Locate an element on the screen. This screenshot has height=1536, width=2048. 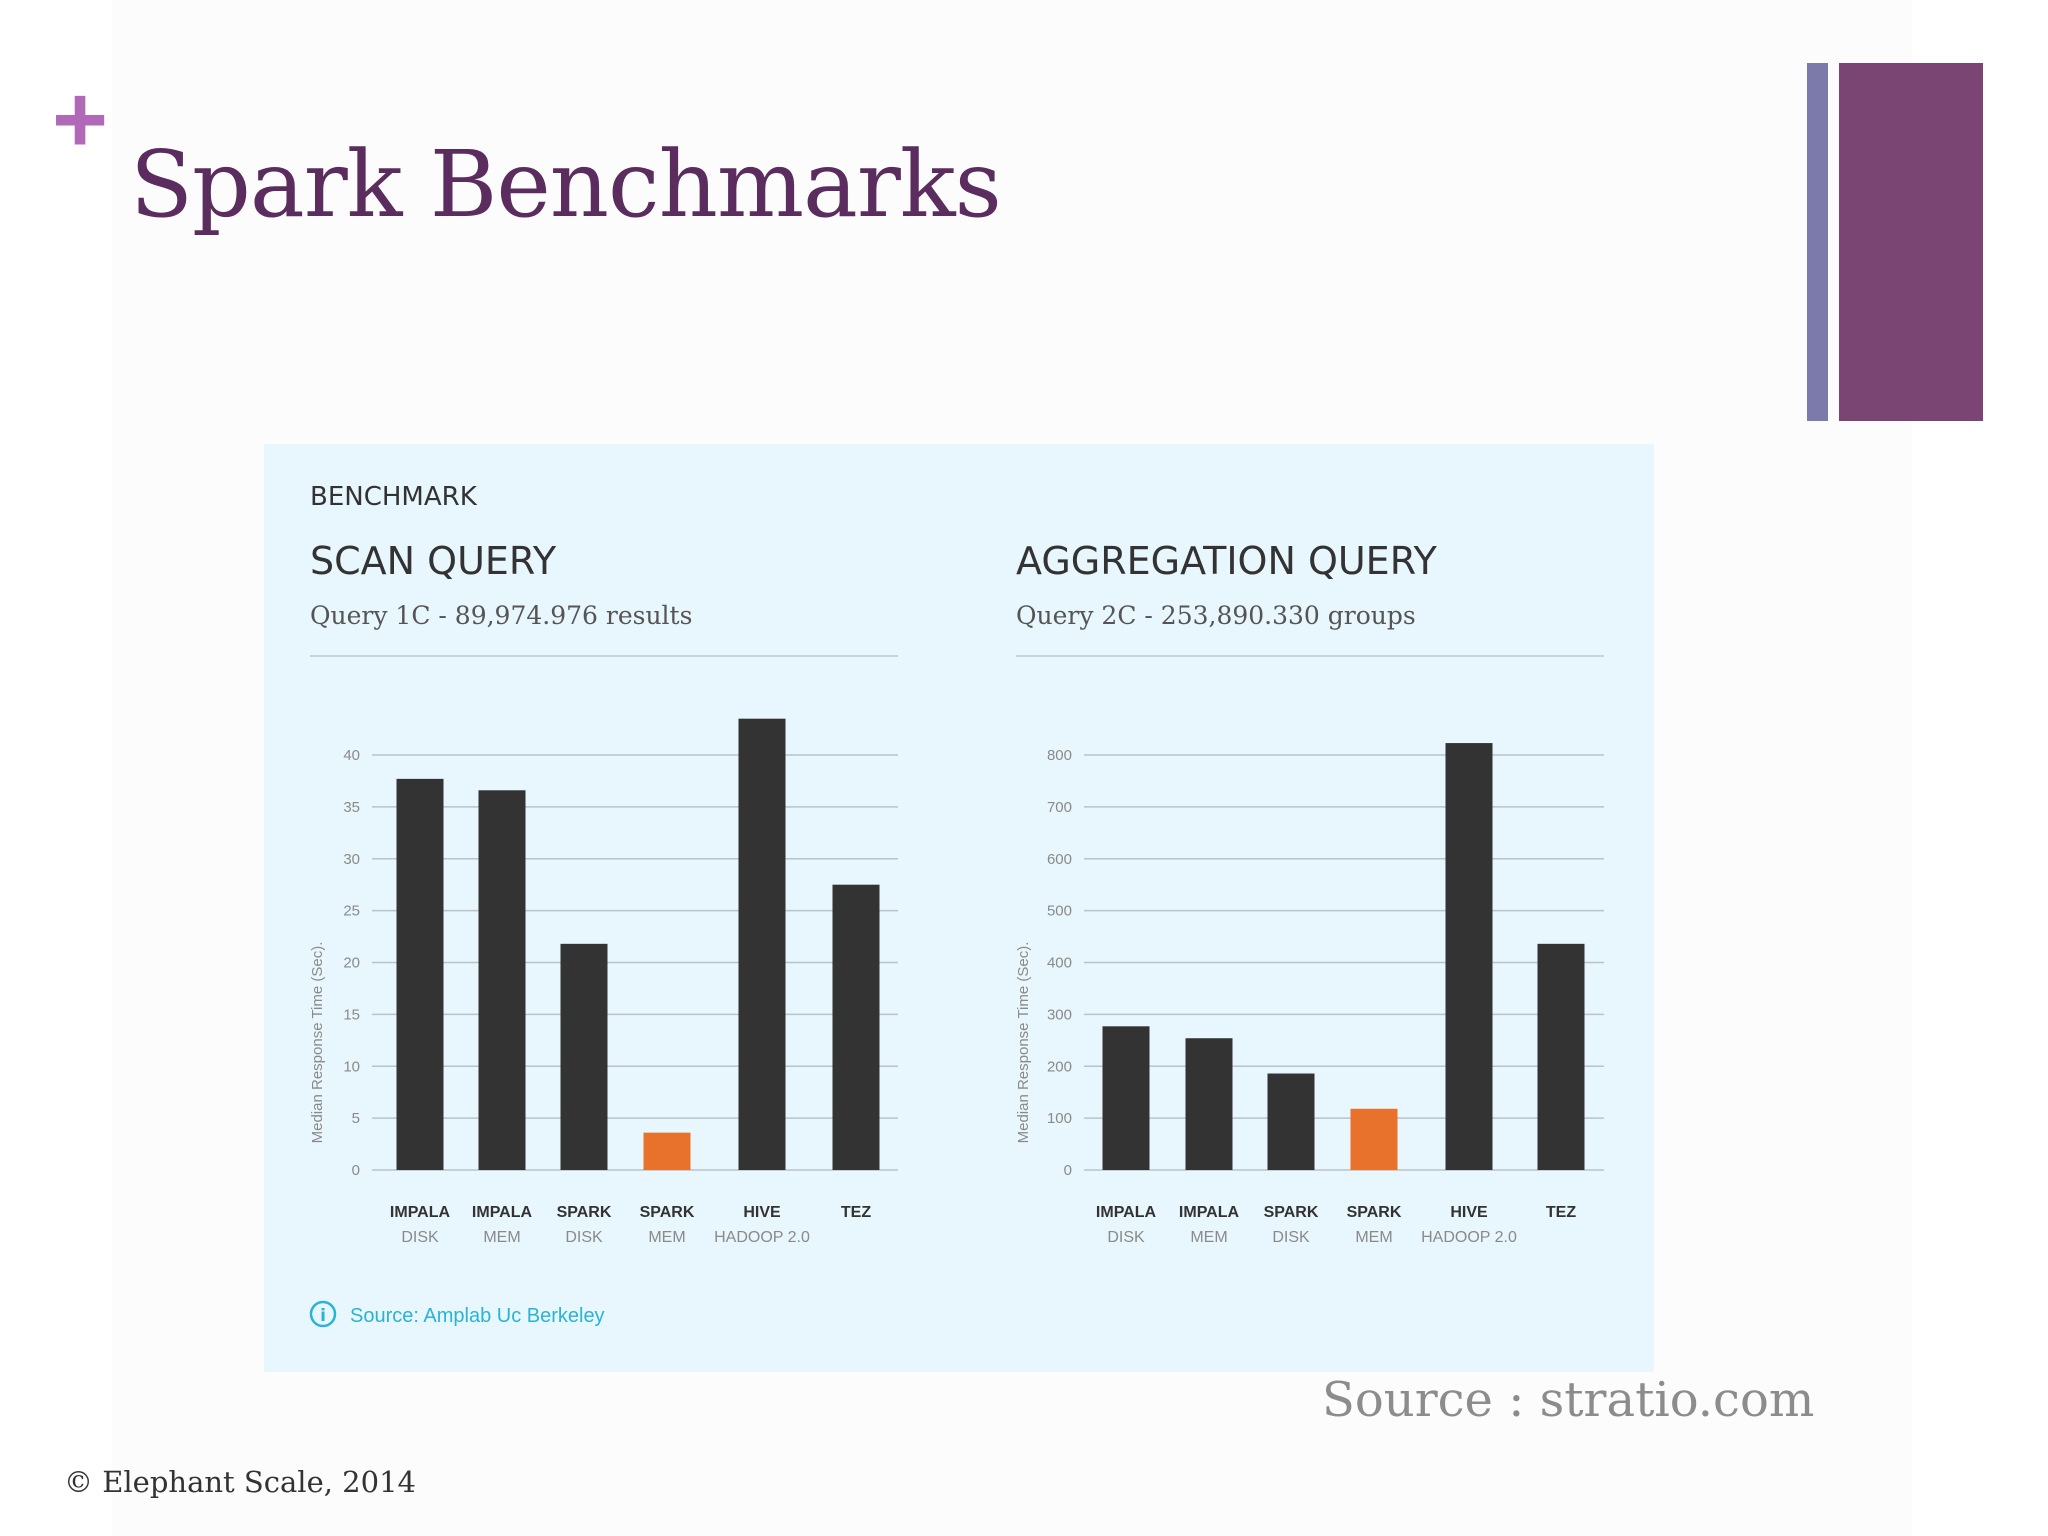
source-text: Source: Amplab Uc Berkeley is located at coordinates (477, 1316).